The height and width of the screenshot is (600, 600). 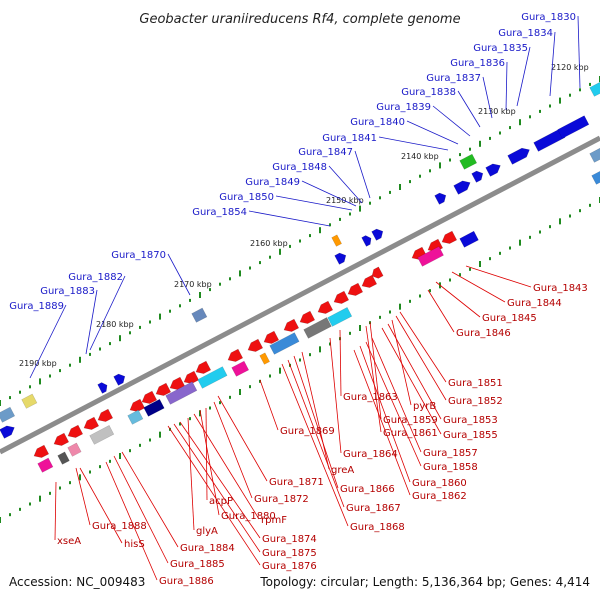 What do you see at coordinates (500, 48) in the screenshot?
I see `gene-label: Gura_1835` at bounding box center [500, 48].